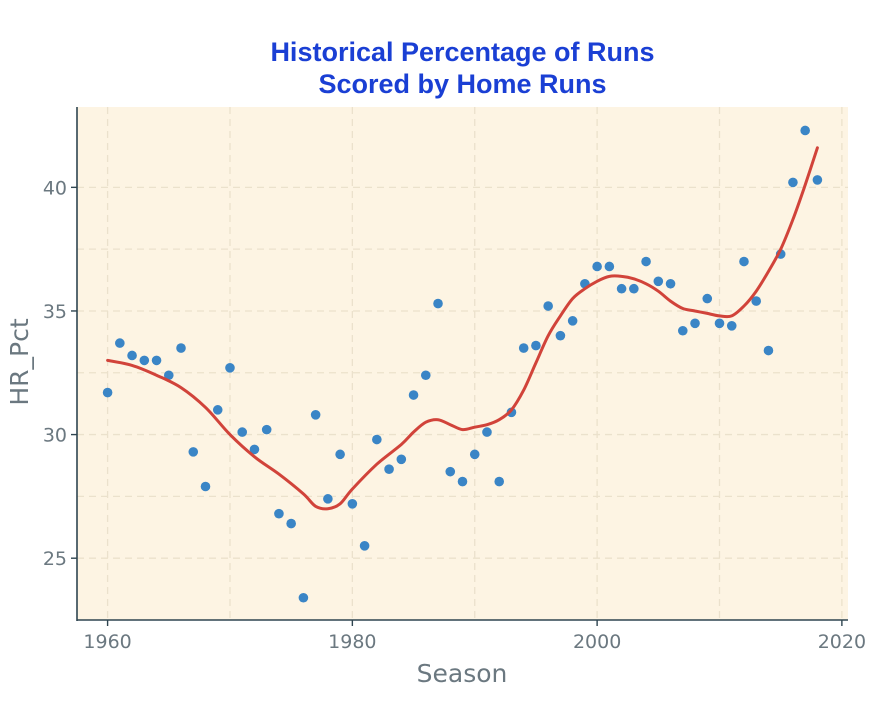  What do you see at coordinates (107, 642) in the screenshot?
I see `x-tick-label: 1960` at bounding box center [107, 642].